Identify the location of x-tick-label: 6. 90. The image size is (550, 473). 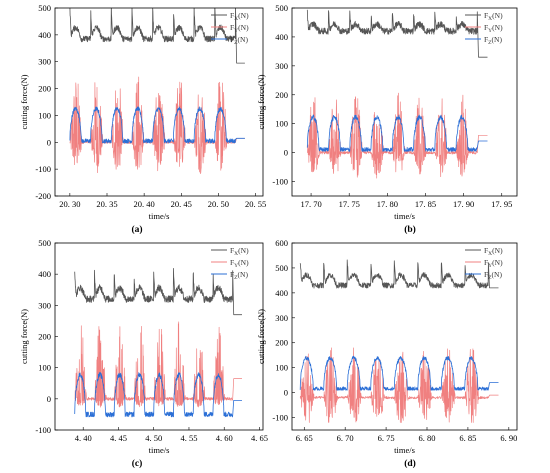
(508, 438).